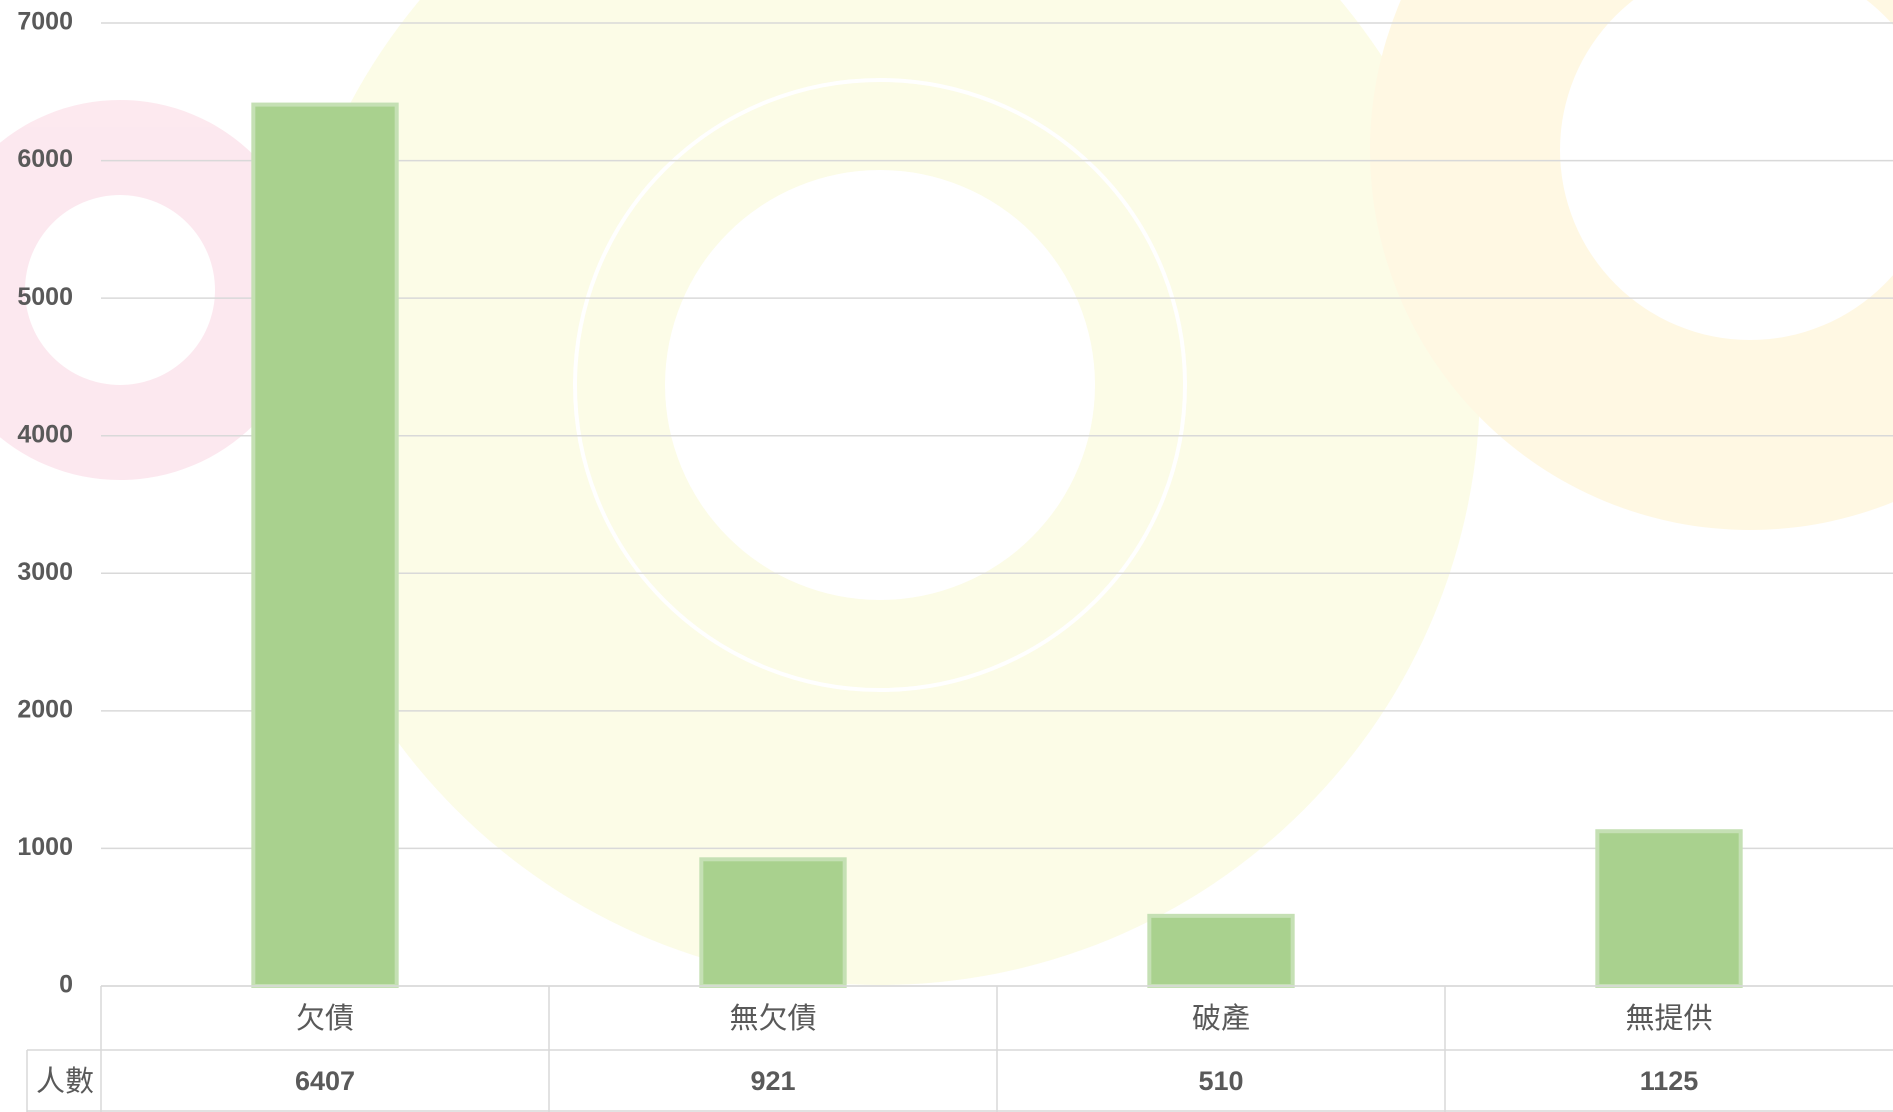 Image resolution: width=1893 pixels, height=1112 pixels. I want to click on data-table-value: 1125, so click(1669, 1081).